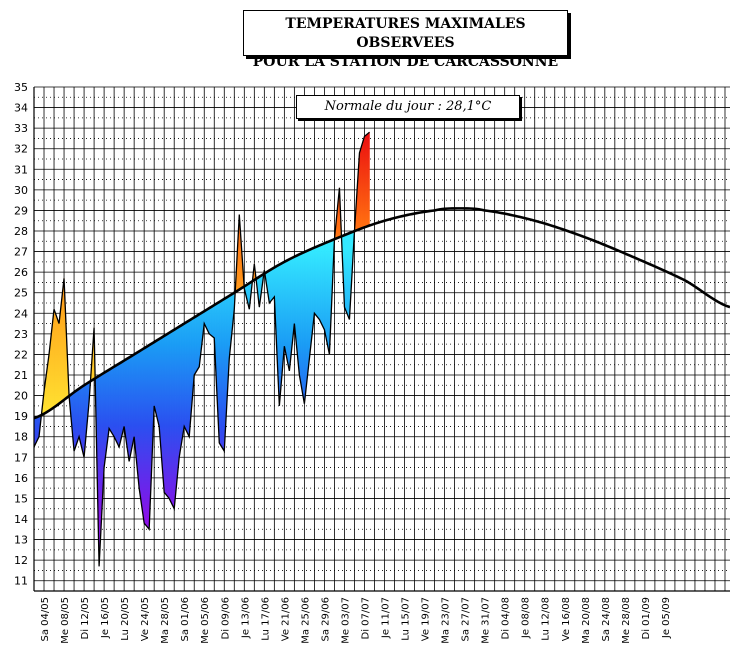 The width and height of the screenshot is (730, 659). Describe the element at coordinates (21, 252) in the screenshot. I see `y-tick-label: 27` at that location.